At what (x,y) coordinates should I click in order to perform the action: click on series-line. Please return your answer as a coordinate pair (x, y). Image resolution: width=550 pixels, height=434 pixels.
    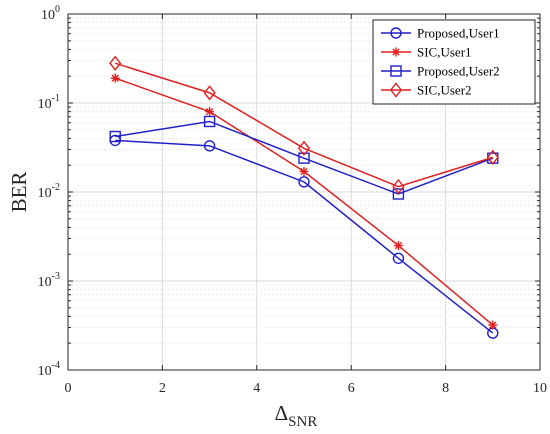
    Looking at the image, I should click on (304, 157).